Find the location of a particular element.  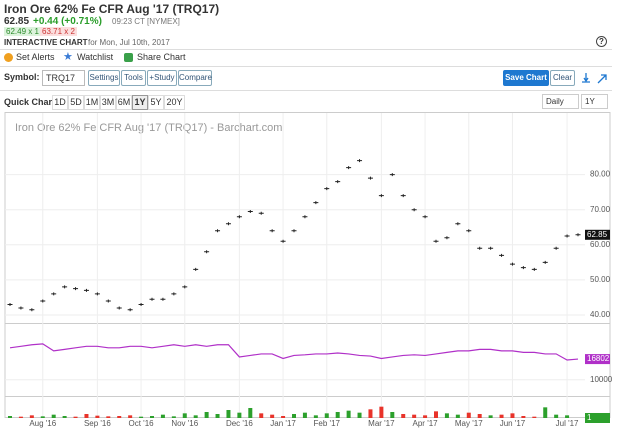

study-button: +Study is located at coordinates (162, 78).